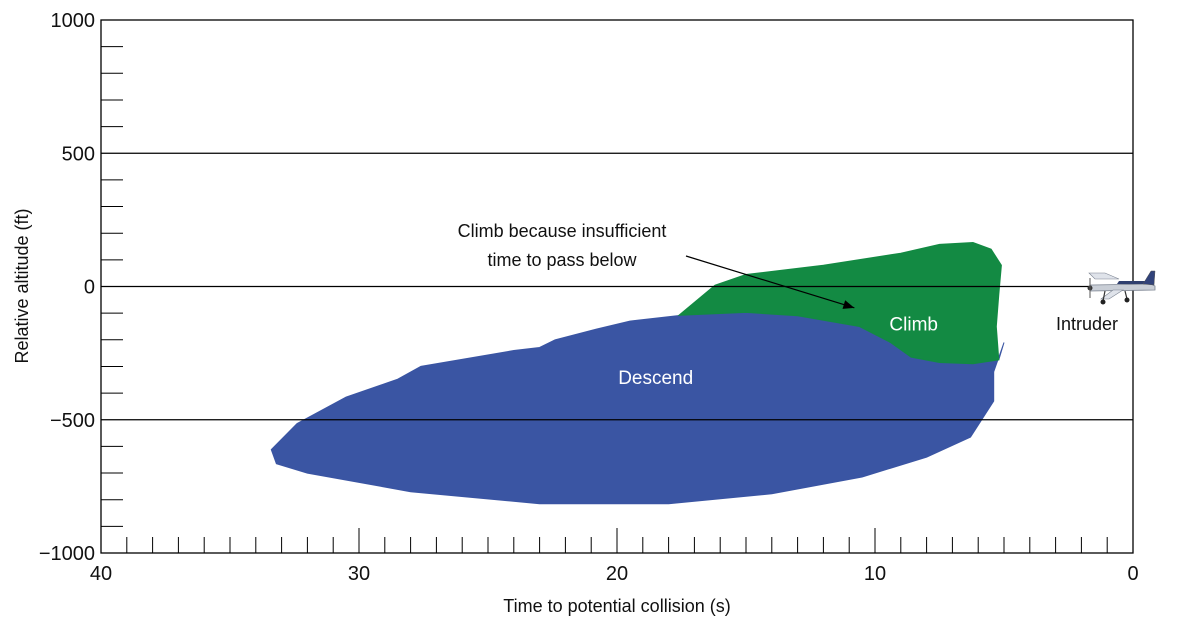 The image size is (1187, 618). What do you see at coordinates (770, 282) in the screenshot?
I see `annotation-arrow-line` at bounding box center [770, 282].